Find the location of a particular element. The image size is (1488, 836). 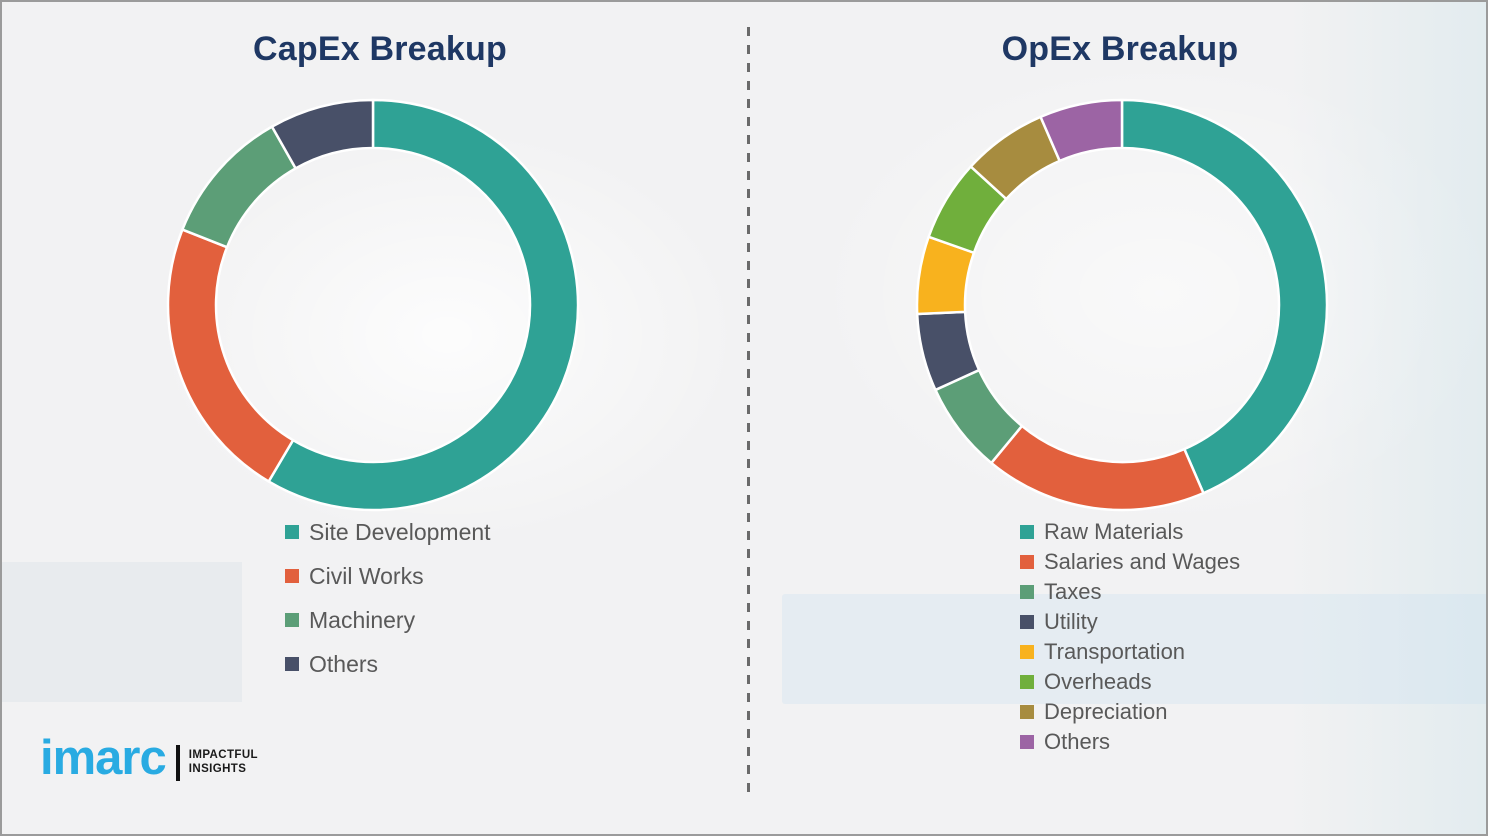

legend-label: Transportation is located at coordinates (1115, 651).